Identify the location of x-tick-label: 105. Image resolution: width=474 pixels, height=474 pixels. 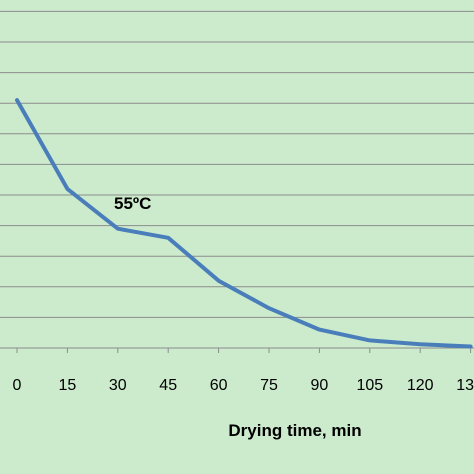
(369, 385).